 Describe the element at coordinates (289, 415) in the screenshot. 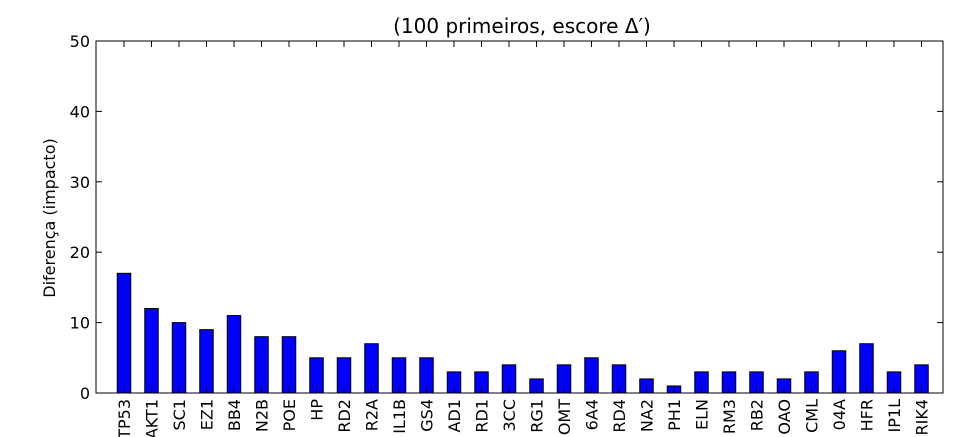

I see `x-tick-label: POE` at that location.